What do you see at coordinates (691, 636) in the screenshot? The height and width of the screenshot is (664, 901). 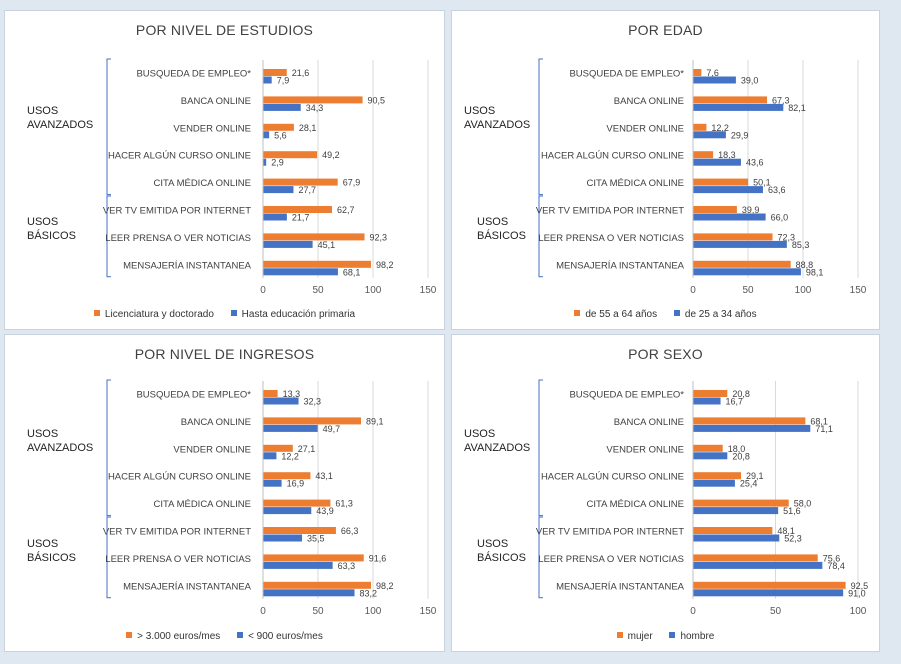 I see `legend-item: hombre` at bounding box center [691, 636].